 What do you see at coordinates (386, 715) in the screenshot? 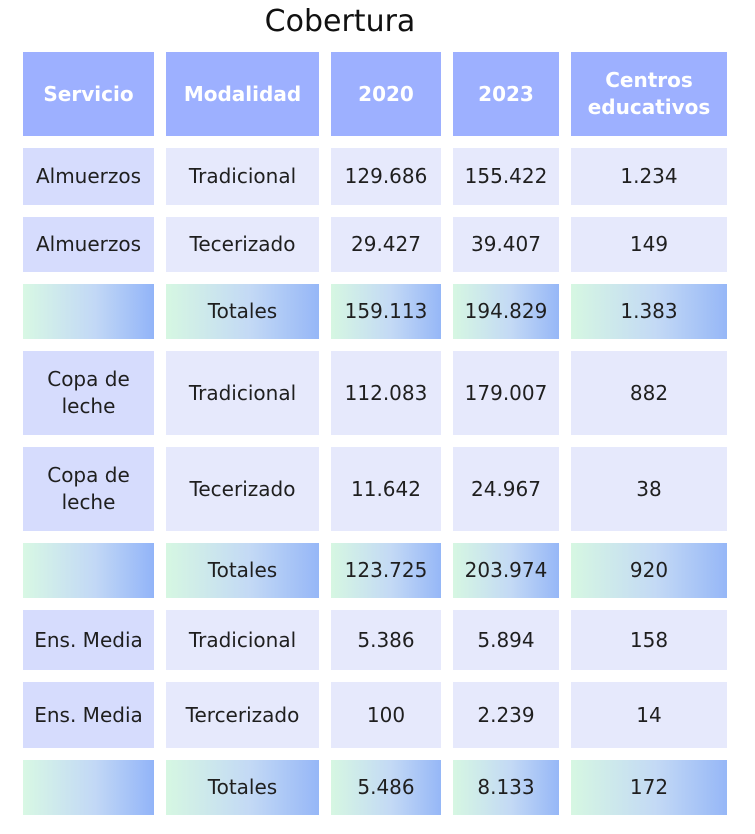
I see `table-cell-2020: 100` at bounding box center [386, 715].